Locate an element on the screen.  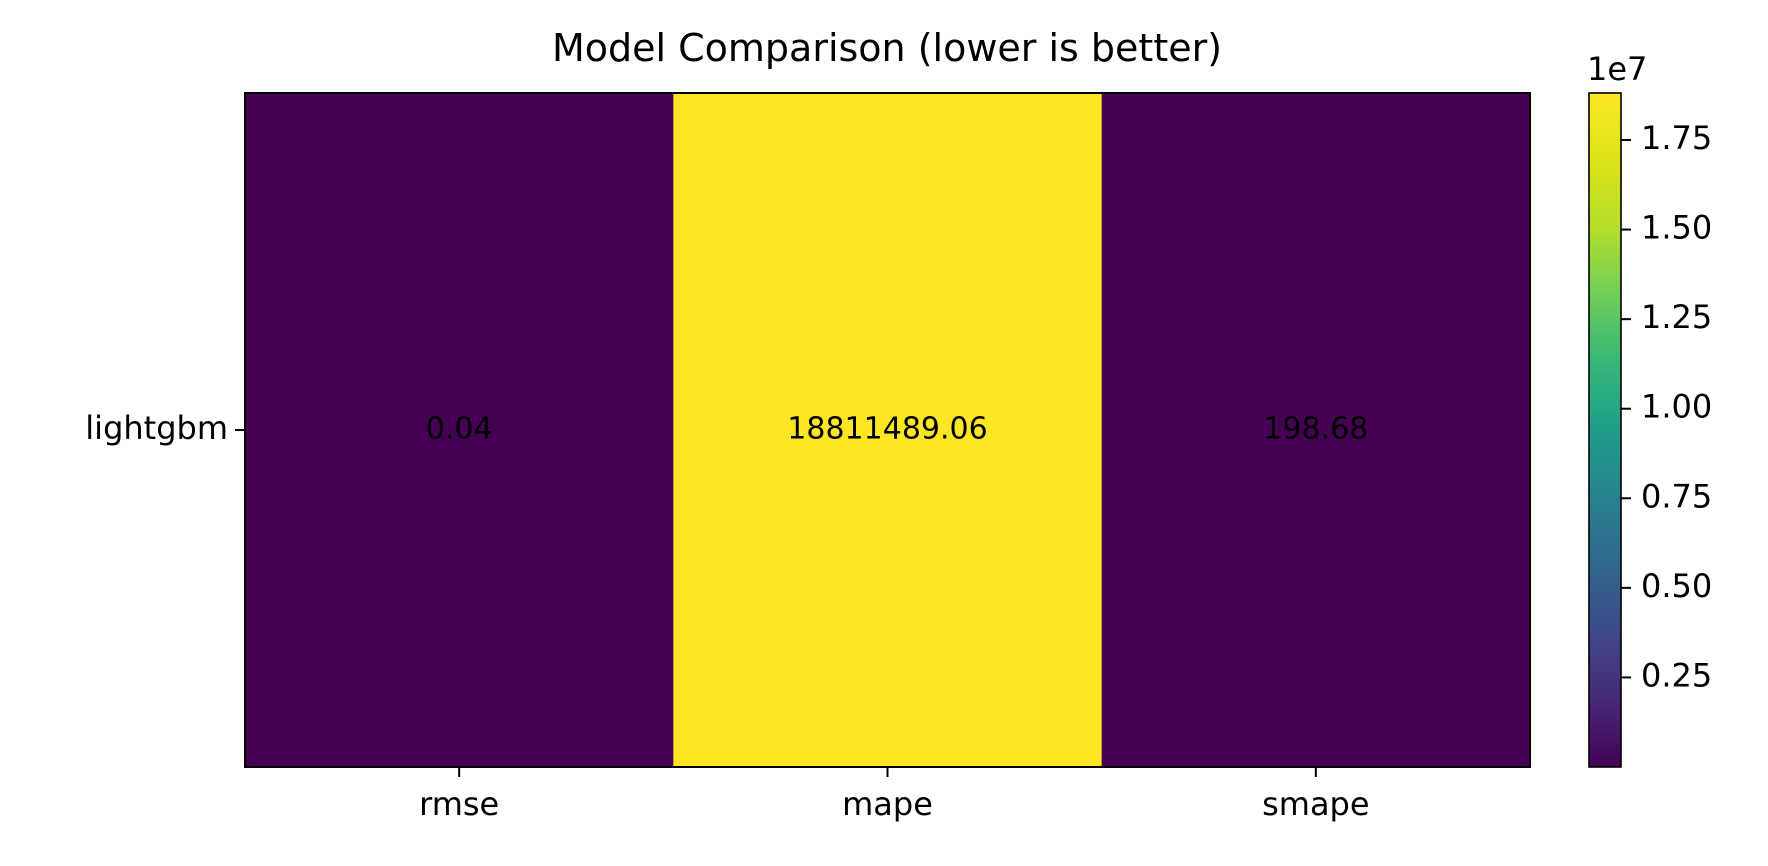
x-axis: rmse mape smape is located at coordinates (894, 795).